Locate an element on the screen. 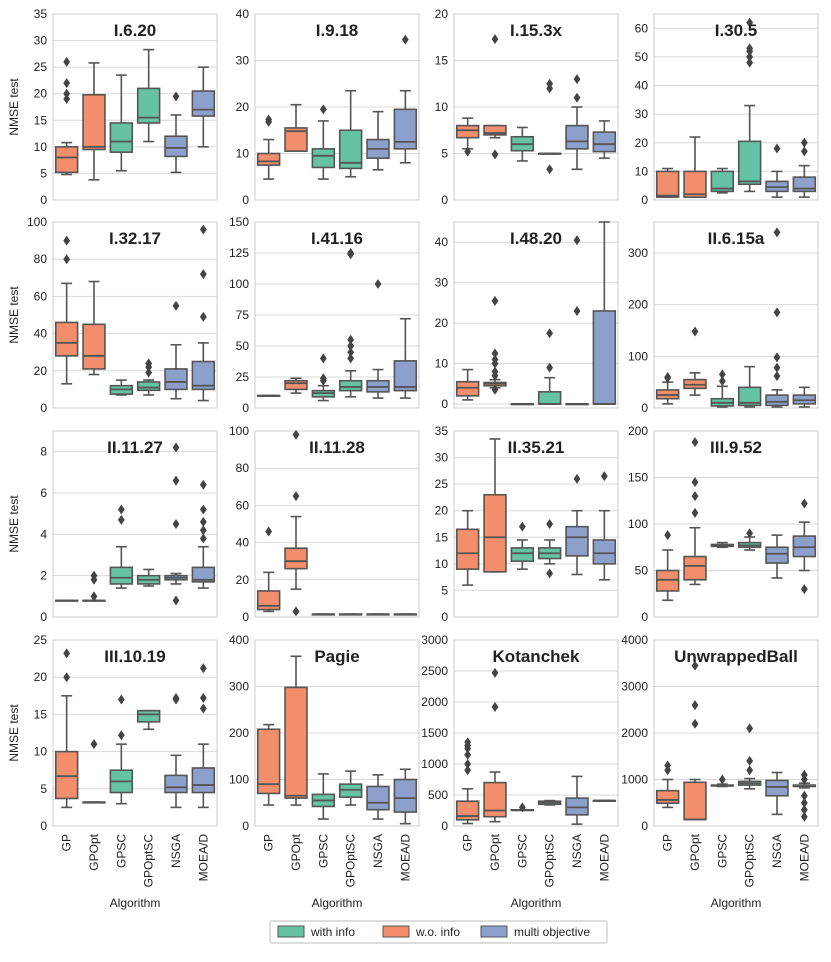 Image resolution: width=831 pixels, height=962 pixels. panel-title: II.35.21 is located at coordinates (536, 447).